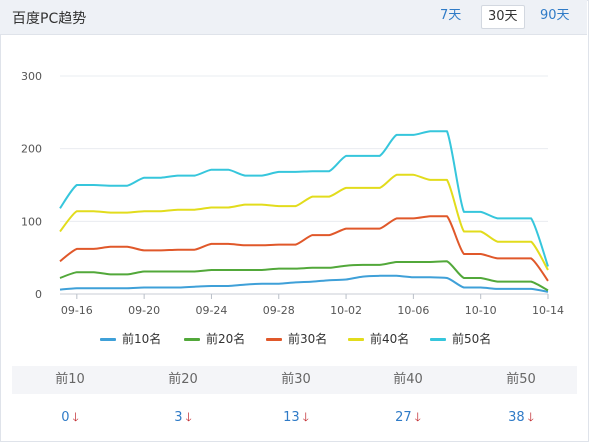  What do you see at coordinates (293, 17) in the screenshot?
I see `panel-header: 百度PC趋势 7天 30天 90天` at bounding box center [293, 17].